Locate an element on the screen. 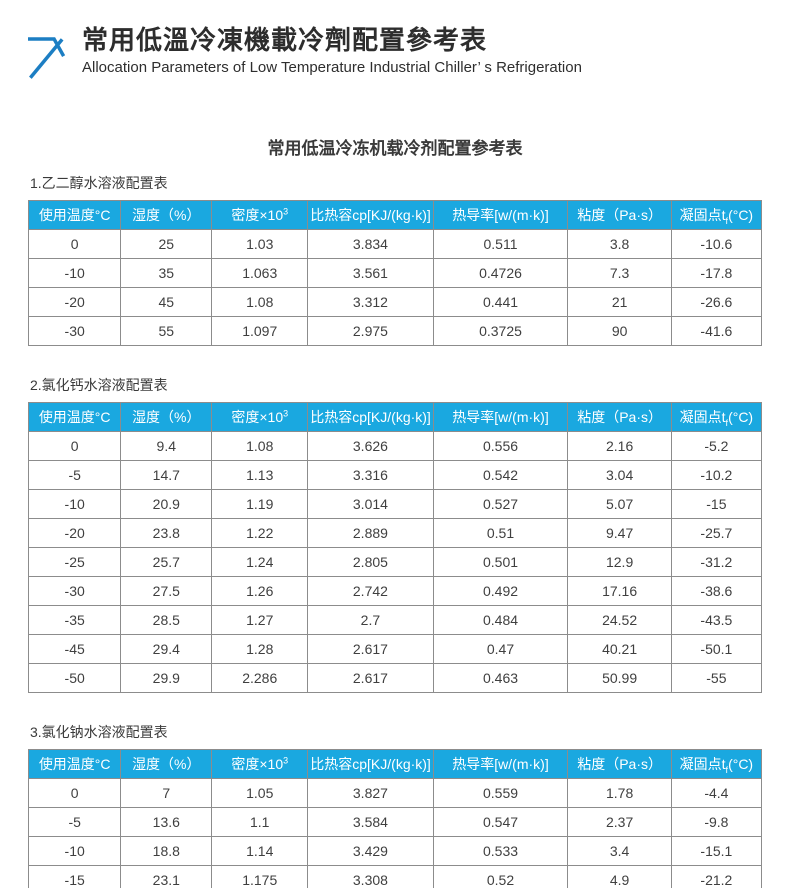 The height and width of the screenshot is (888, 790). table-cell: 1.14 is located at coordinates (260, 851).